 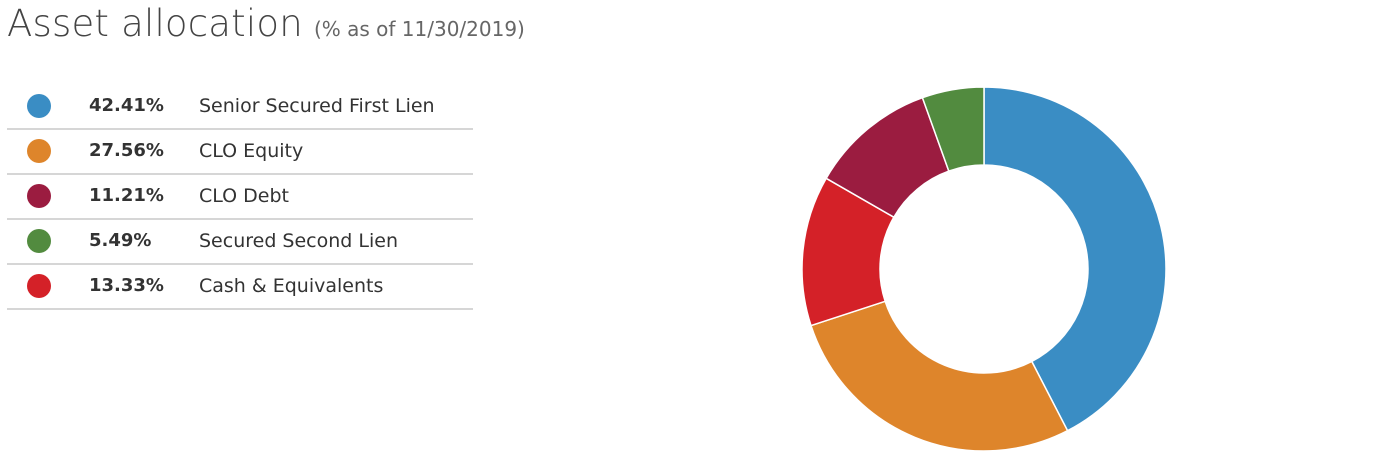 I want to click on legend-row-clo-equity: 27.56% CLO Equity, so click(x=240, y=152).